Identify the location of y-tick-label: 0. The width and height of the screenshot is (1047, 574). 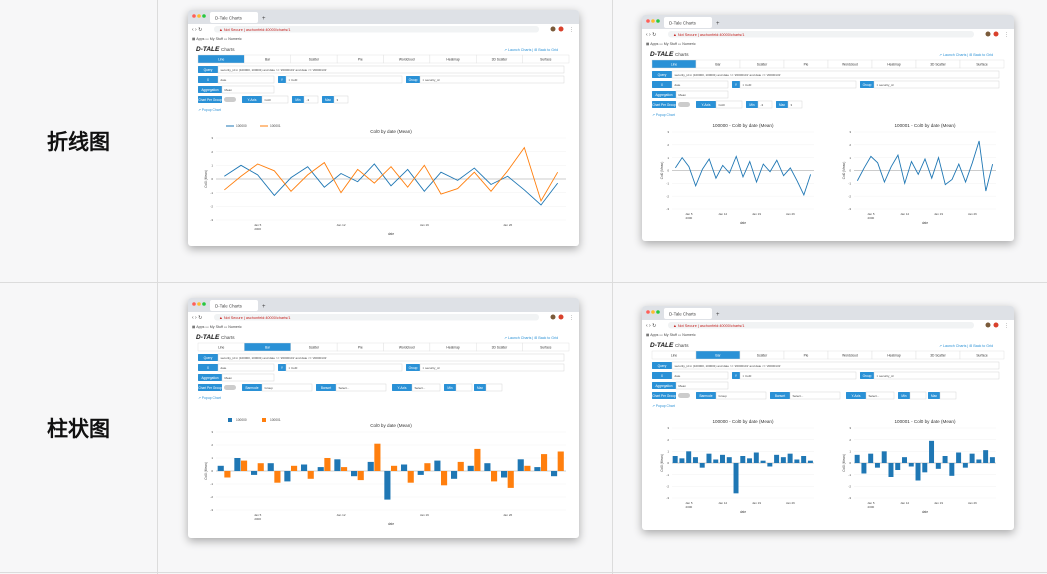
(850, 463).